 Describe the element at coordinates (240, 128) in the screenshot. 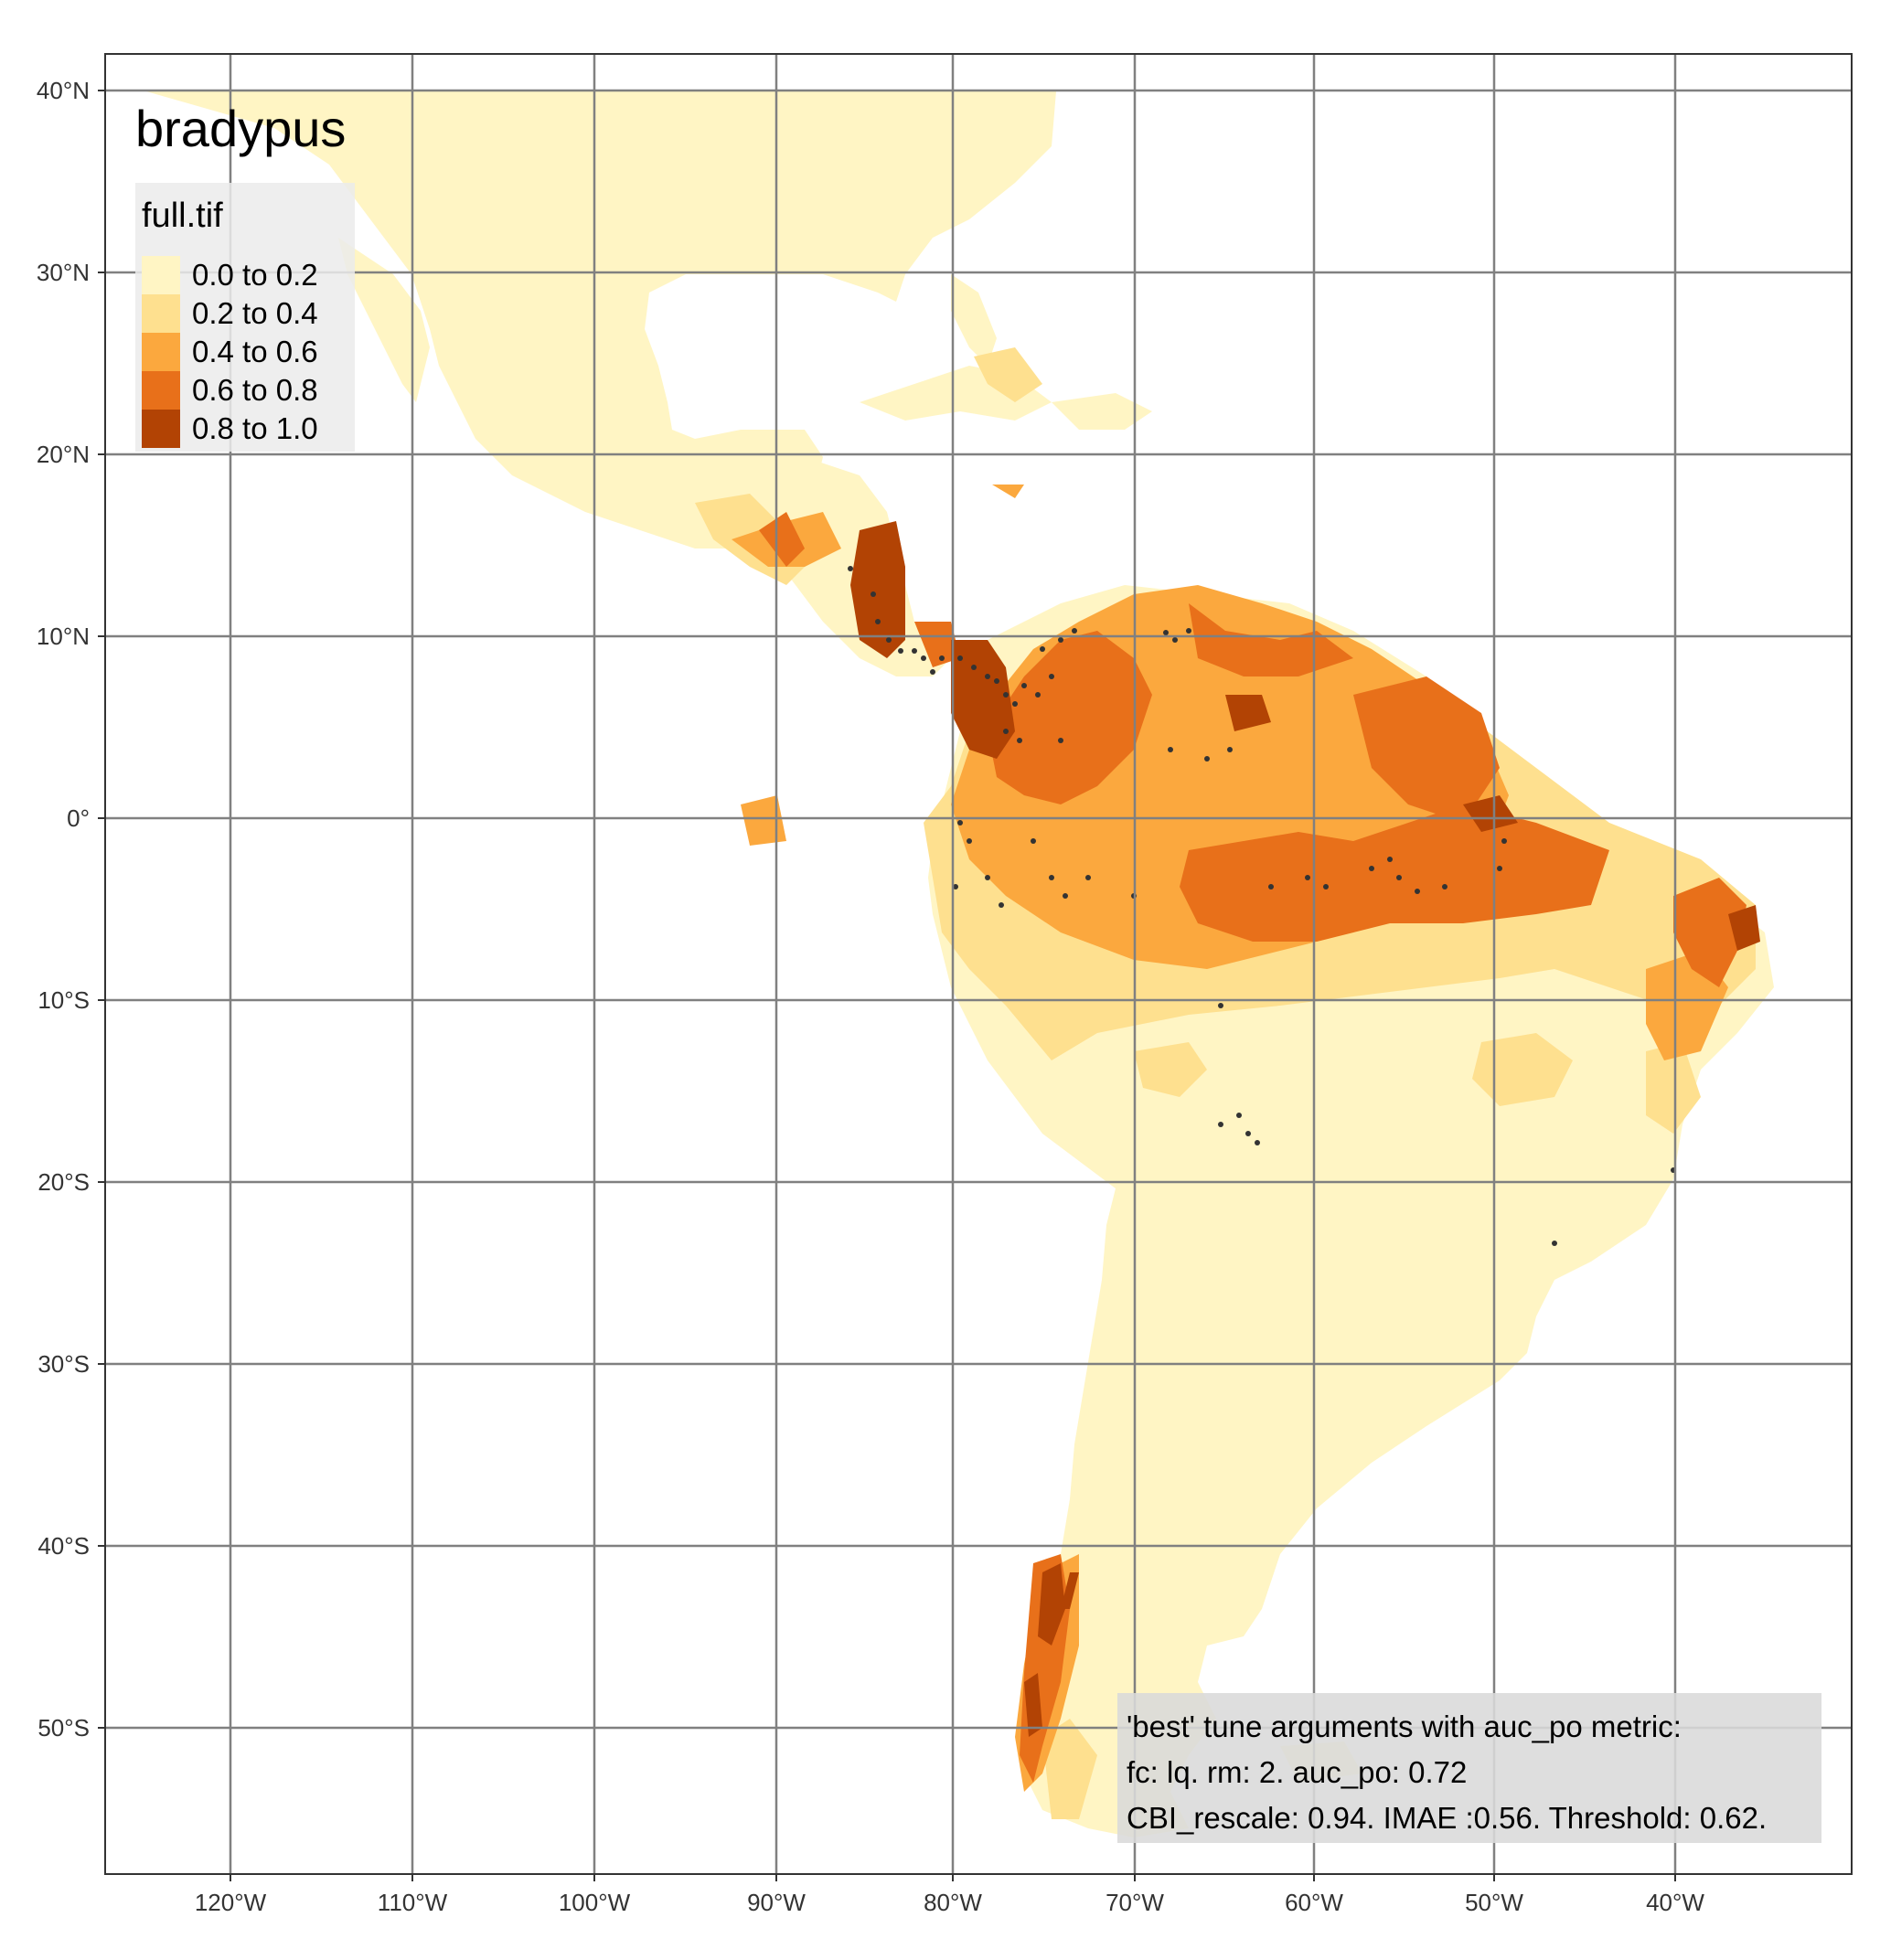

I see `map-title: bradypus` at that location.